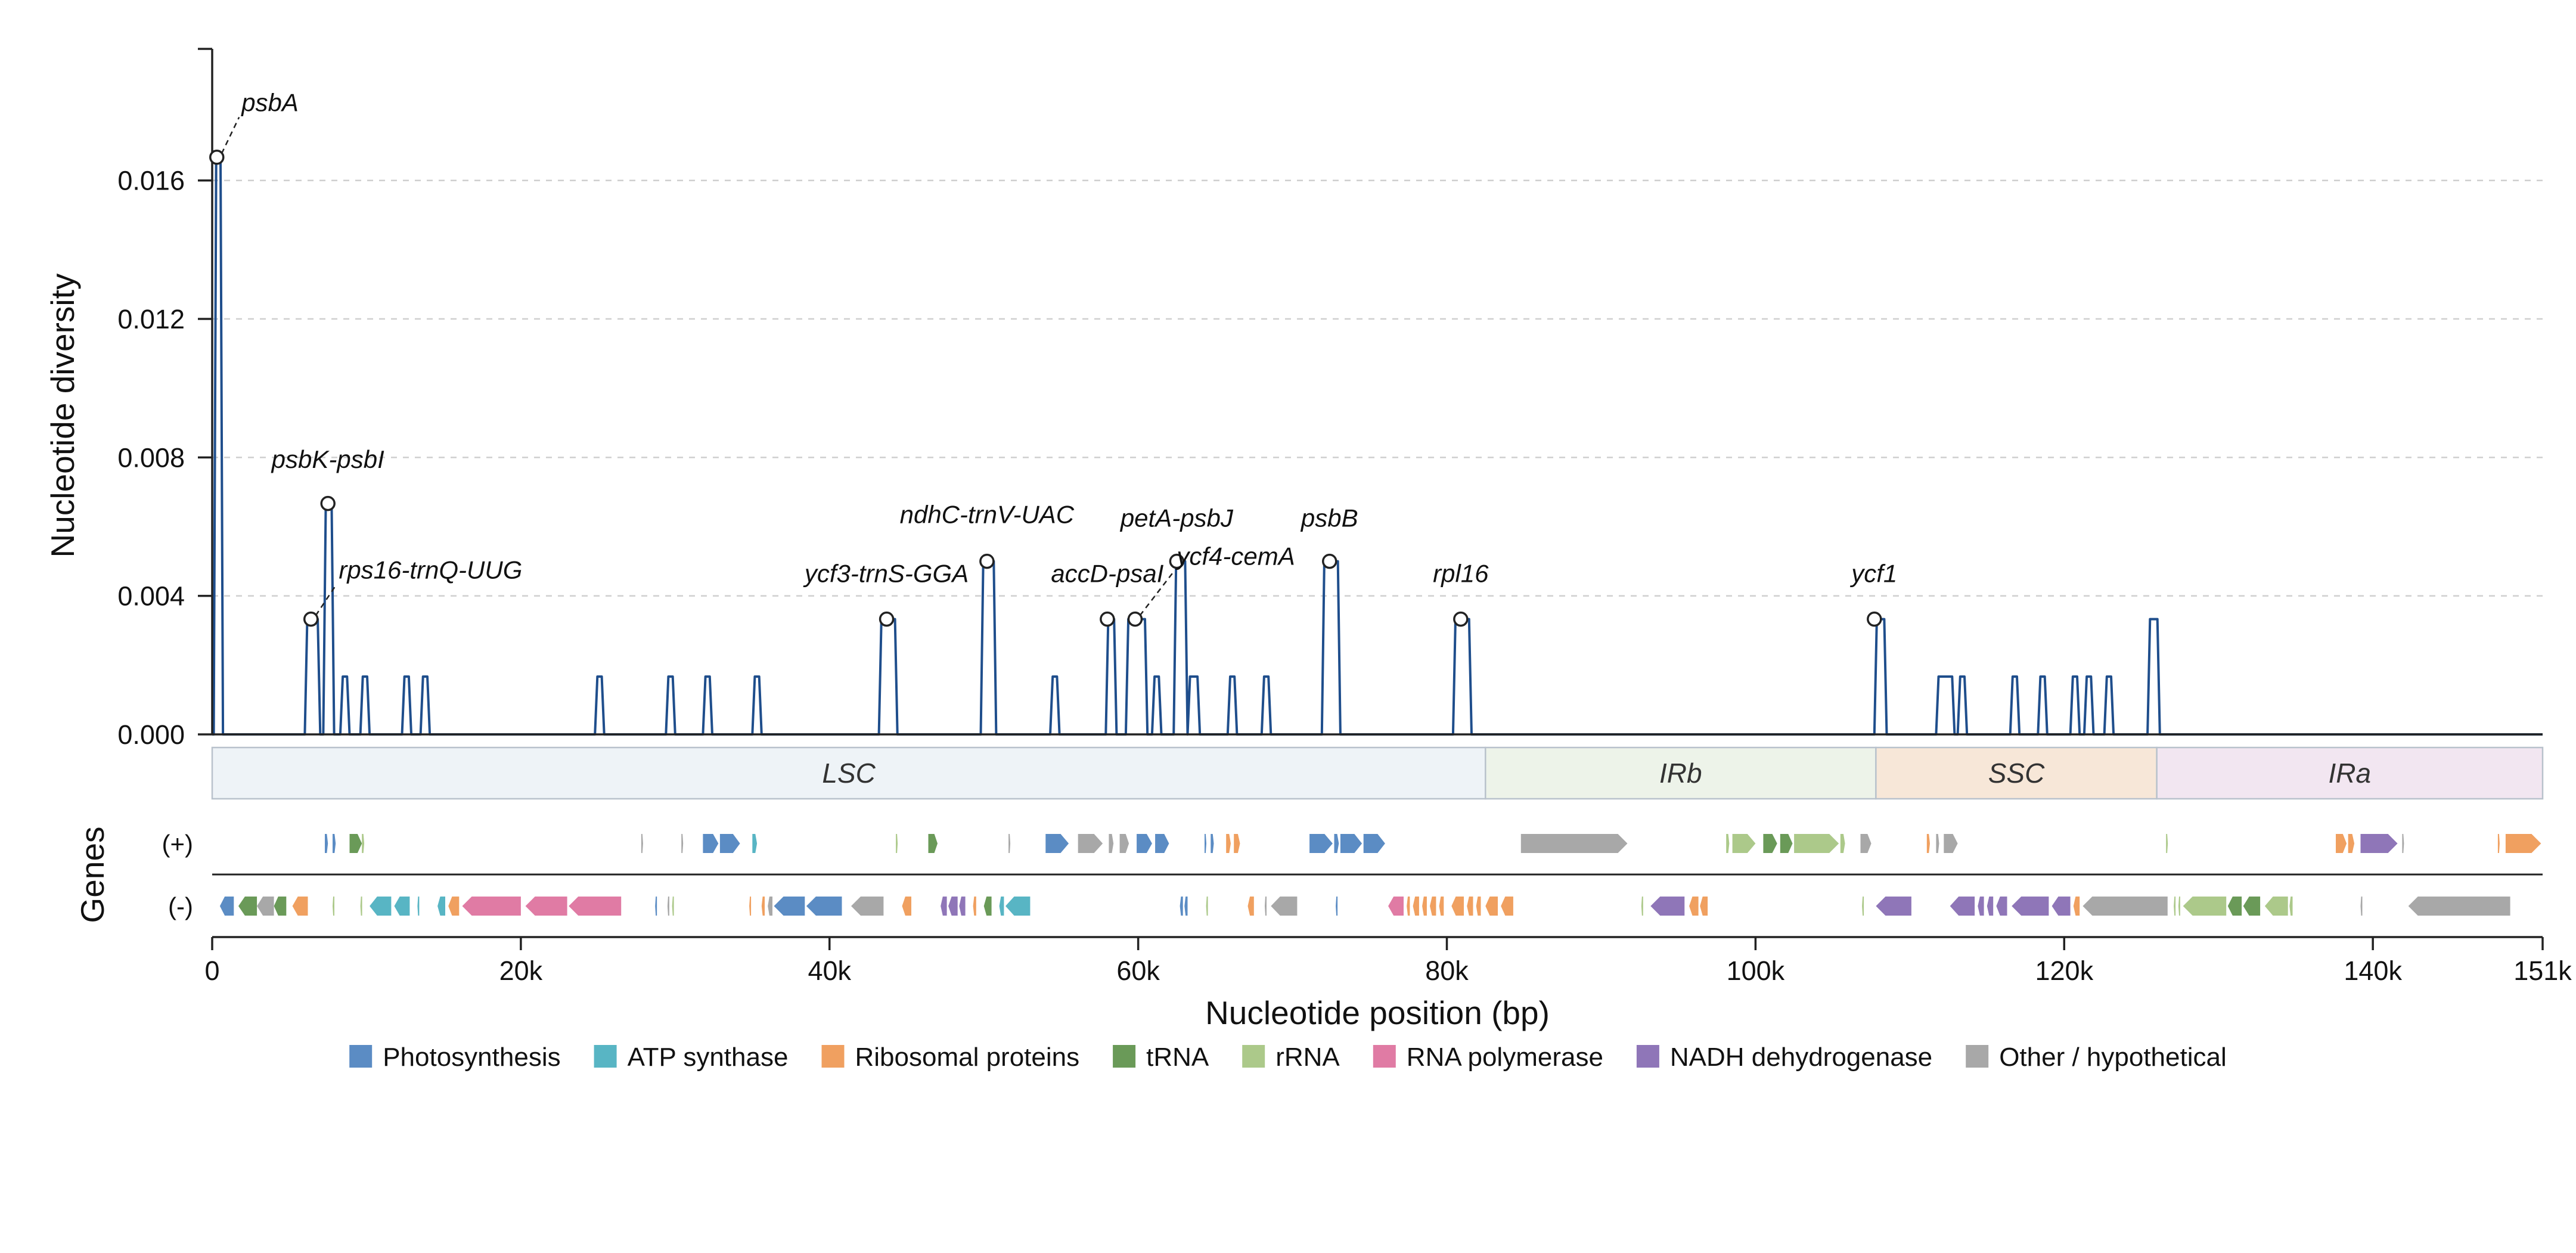 This screenshot has height=1253, width=2576. I want to click on peak-marker-ycf1, so click(1875, 619).